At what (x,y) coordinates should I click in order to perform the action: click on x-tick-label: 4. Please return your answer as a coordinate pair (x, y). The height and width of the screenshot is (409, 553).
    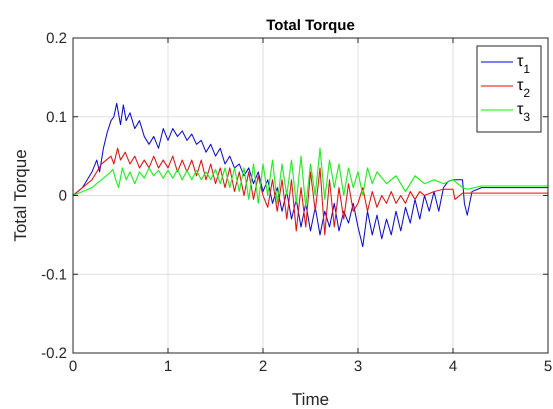
    Looking at the image, I should click on (453, 366).